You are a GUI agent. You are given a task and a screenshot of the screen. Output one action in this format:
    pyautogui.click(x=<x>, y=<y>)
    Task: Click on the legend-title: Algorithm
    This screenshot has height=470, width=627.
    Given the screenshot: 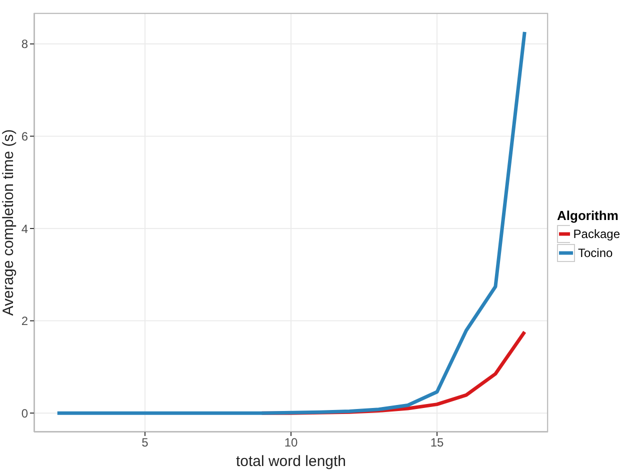 What is the action you would take?
    pyautogui.click(x=588, y=215)
    